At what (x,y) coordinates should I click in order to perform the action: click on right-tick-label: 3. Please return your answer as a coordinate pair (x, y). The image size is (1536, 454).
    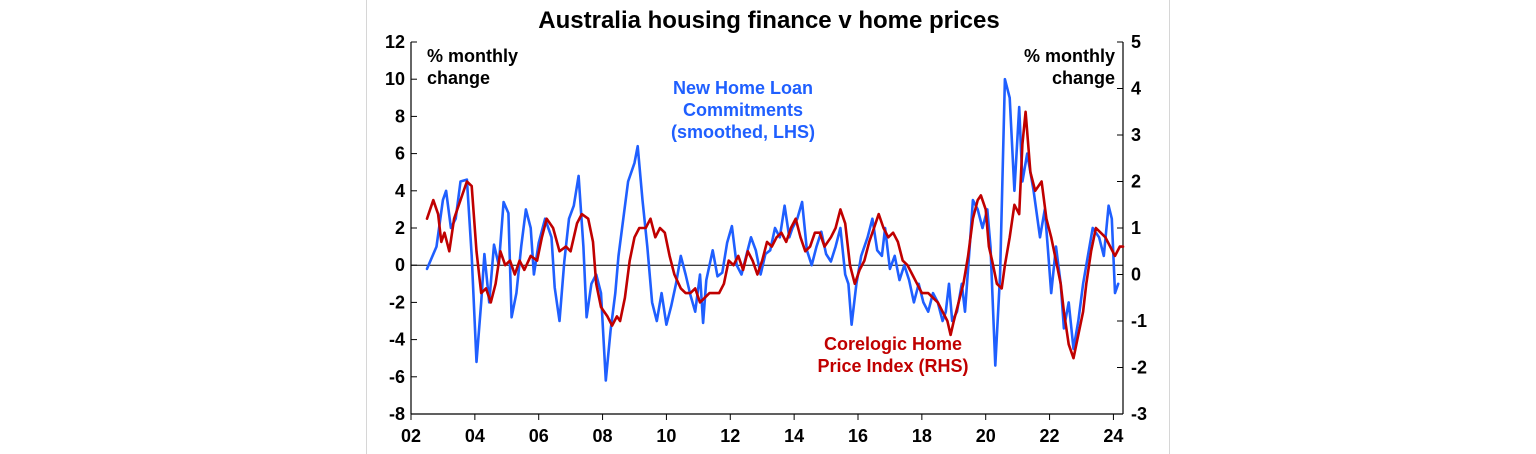
    Looking at the image, I should click on (1136, 135).